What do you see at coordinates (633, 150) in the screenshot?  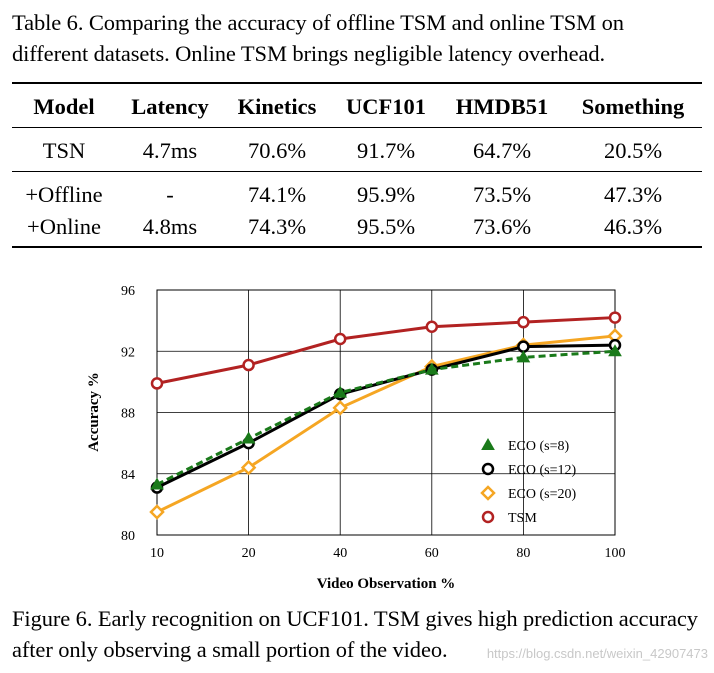 I see `table-cell: 20.5%` at bounding box center [633, 150].